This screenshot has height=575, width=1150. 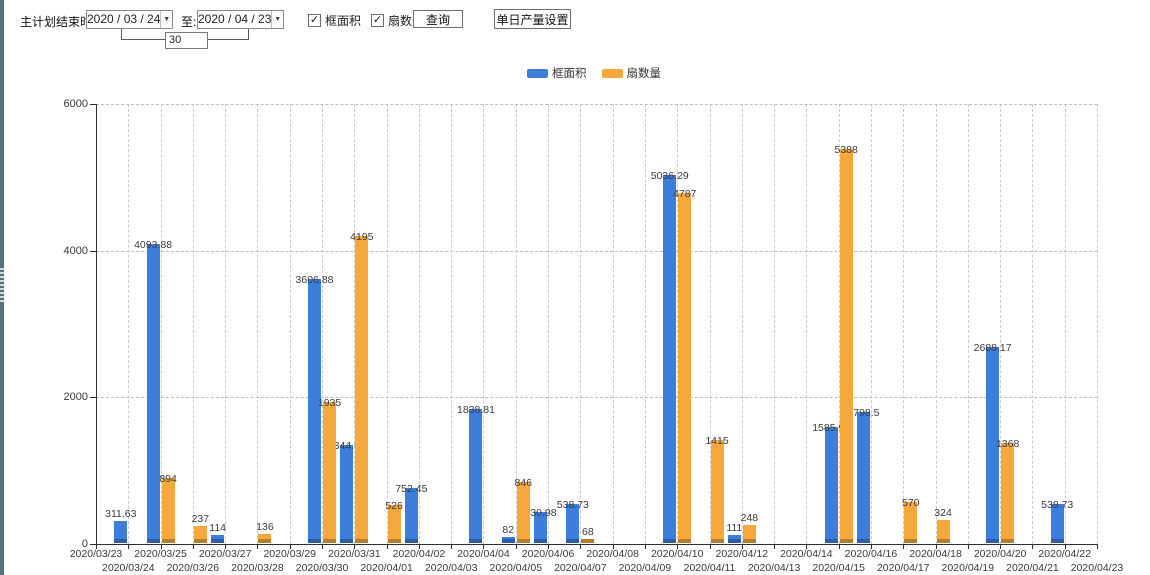 What do you see at coordinates (669, 175) in the screenshot?
I see `bar-value-label: 5036.29` at bounding box center [669, 175].